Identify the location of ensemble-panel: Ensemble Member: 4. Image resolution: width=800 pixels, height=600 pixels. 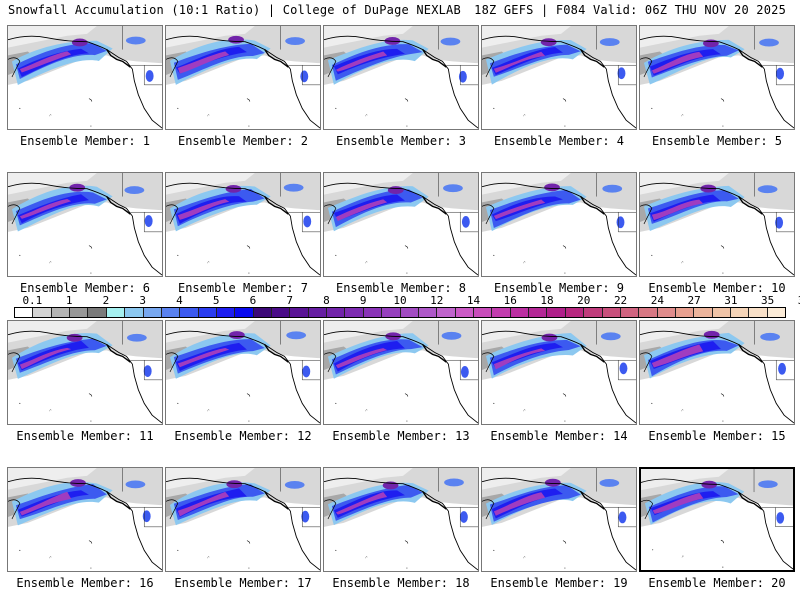
(559, 86).